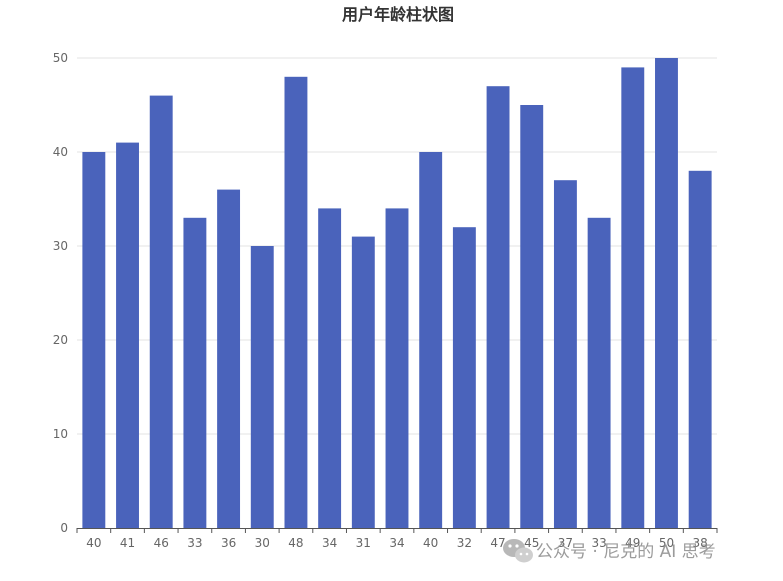 Image resolution: width=783 pixels, height=581 pixels. Describe the element at coordinates (228, 543) in the screenshot. I see `x-tick-label: 36` at that location.